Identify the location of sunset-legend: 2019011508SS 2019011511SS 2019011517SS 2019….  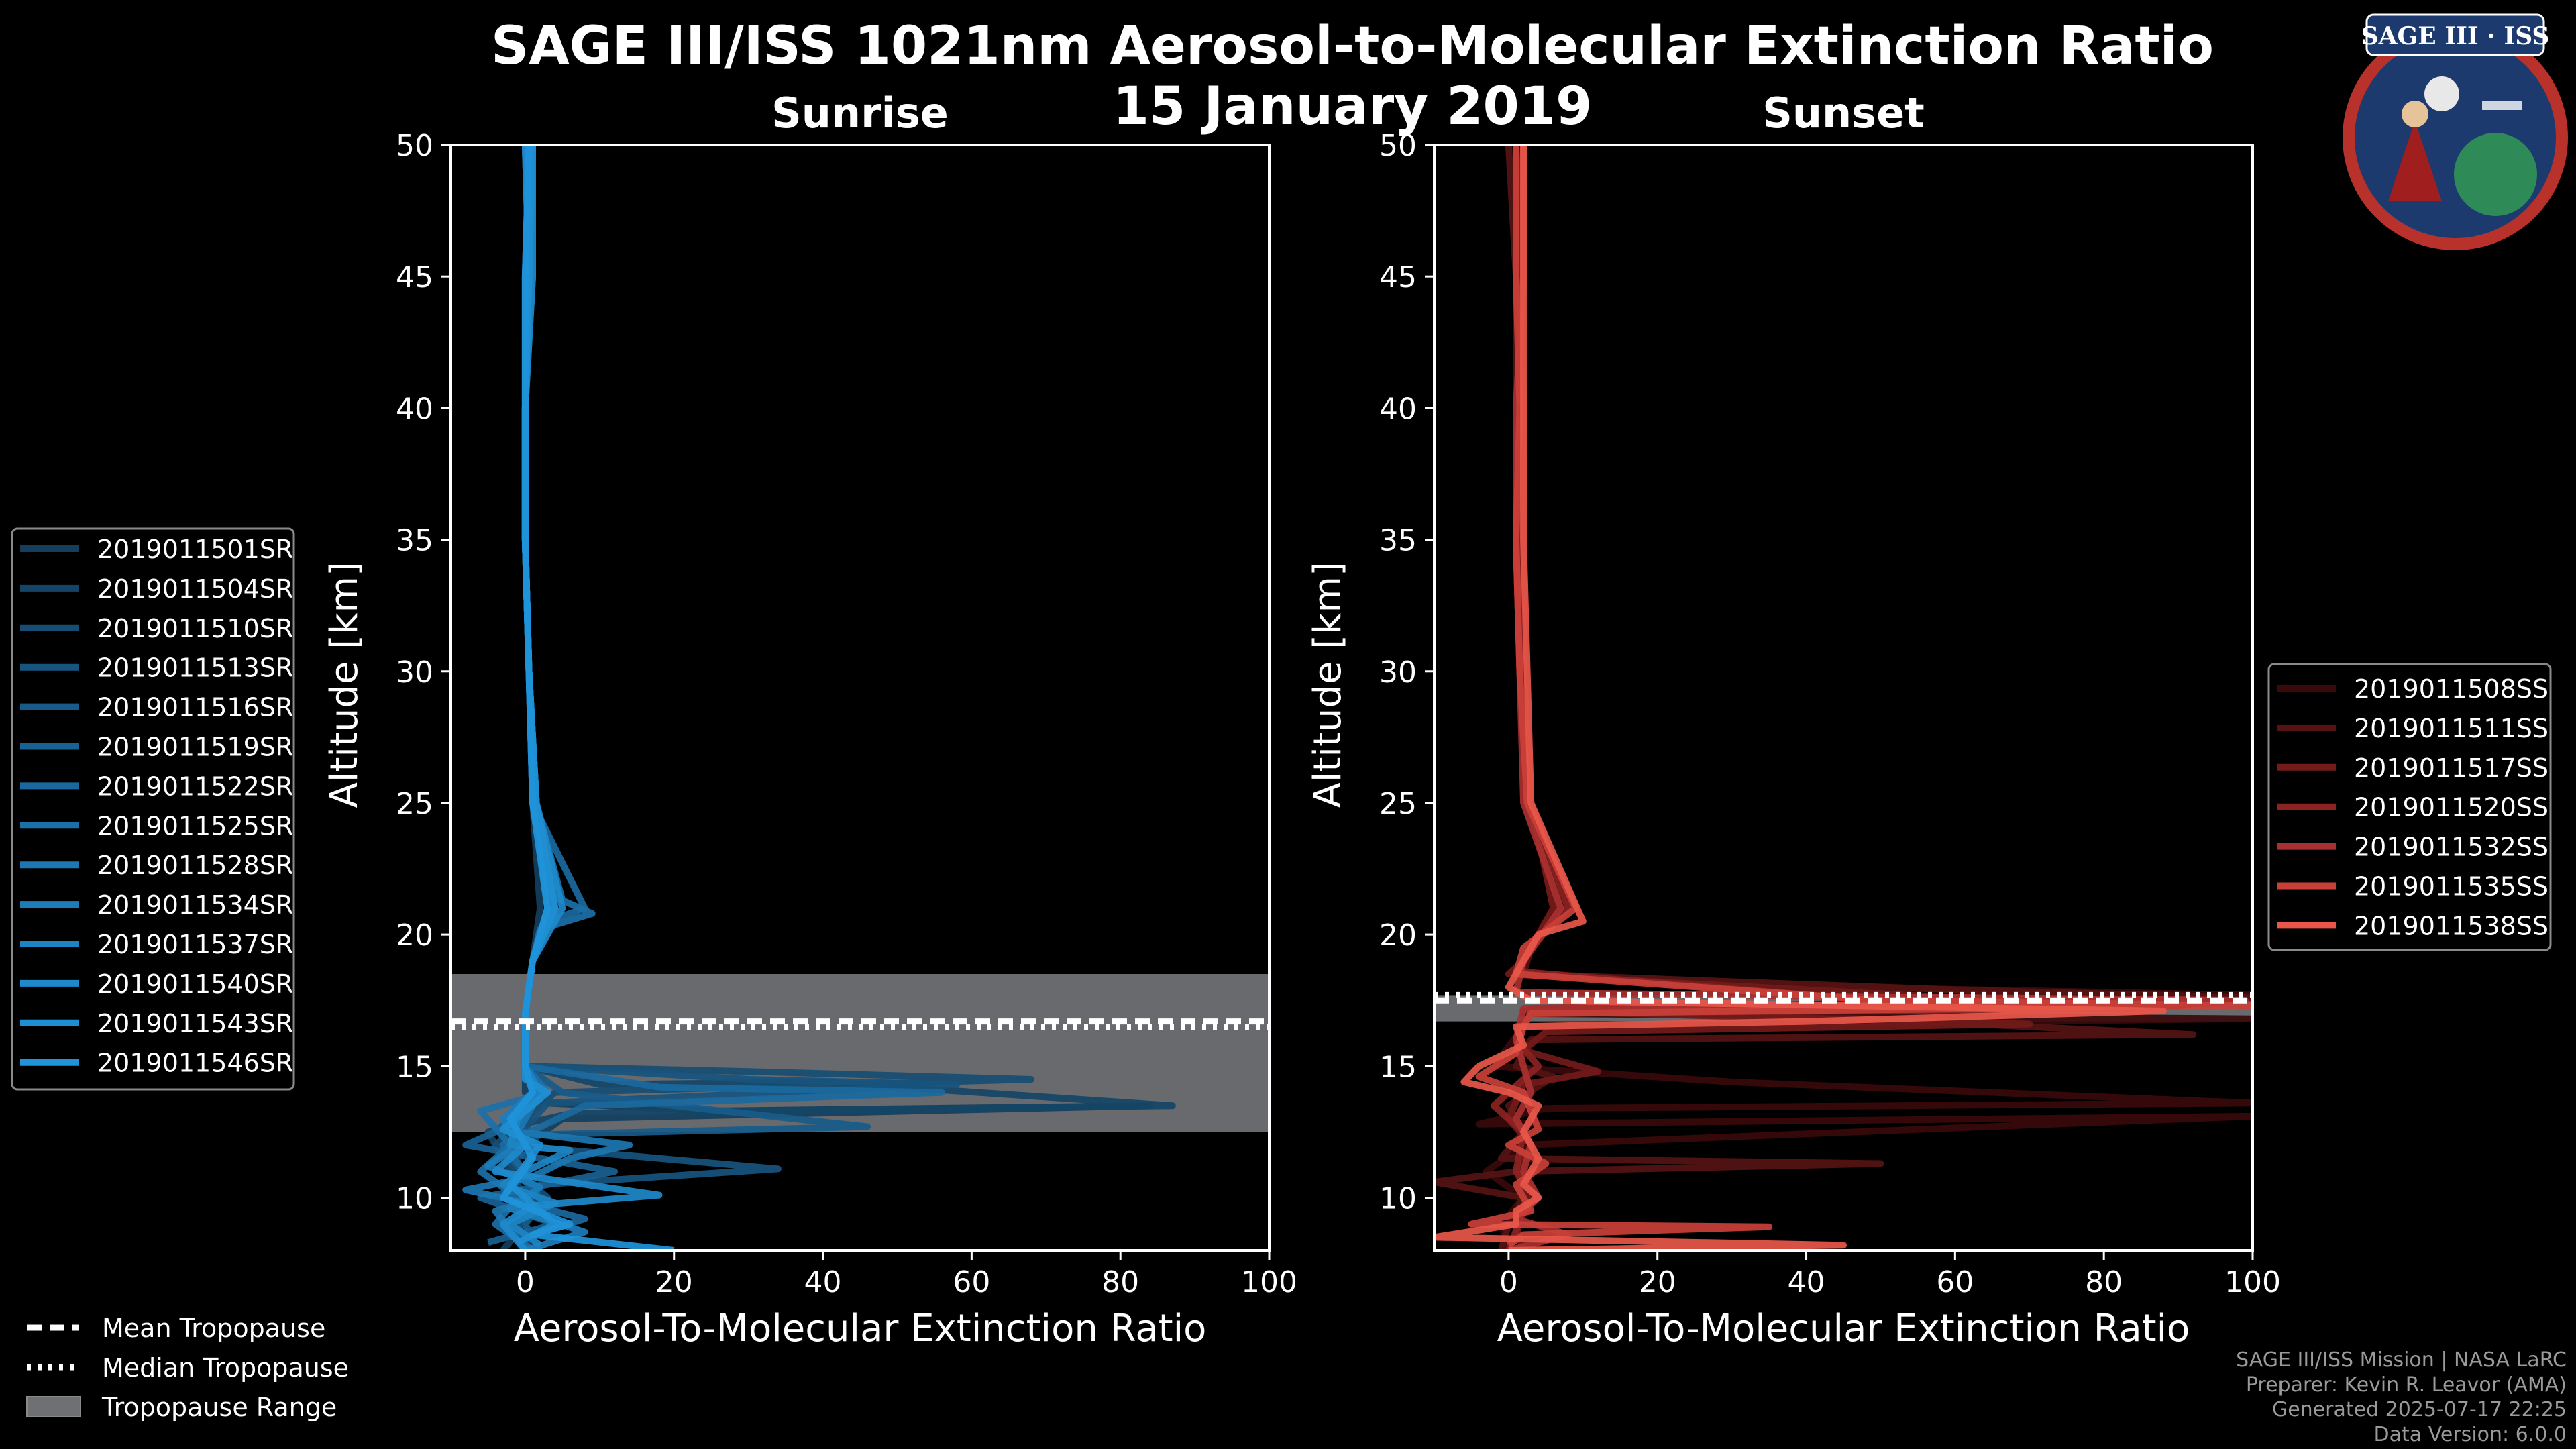
(2409, 807).